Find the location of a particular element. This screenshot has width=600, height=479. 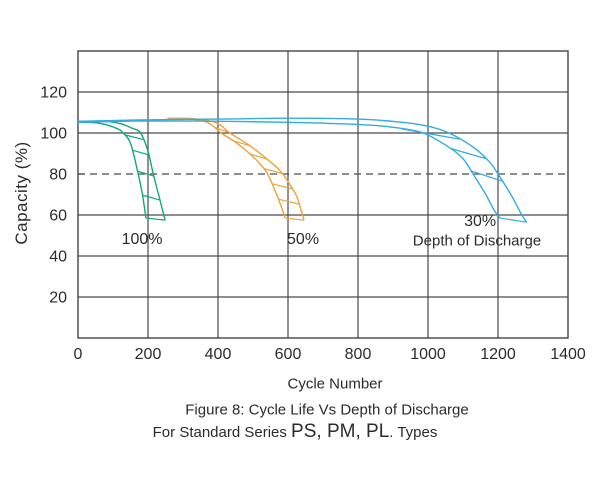

dod-50-hatch-close is located at coordinates (295, 219).